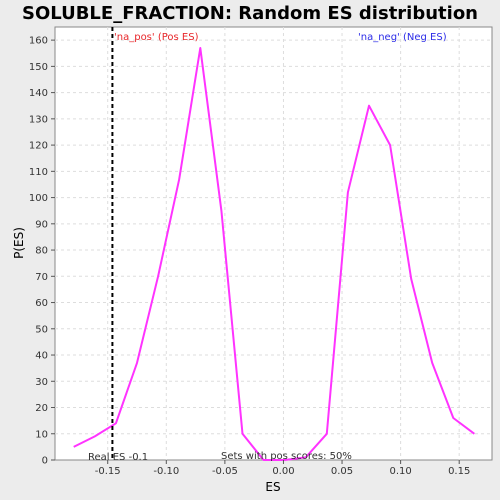 This screenshot has height=500, width=500. I want to click on y-tick-label: 70, so click(41, 277).